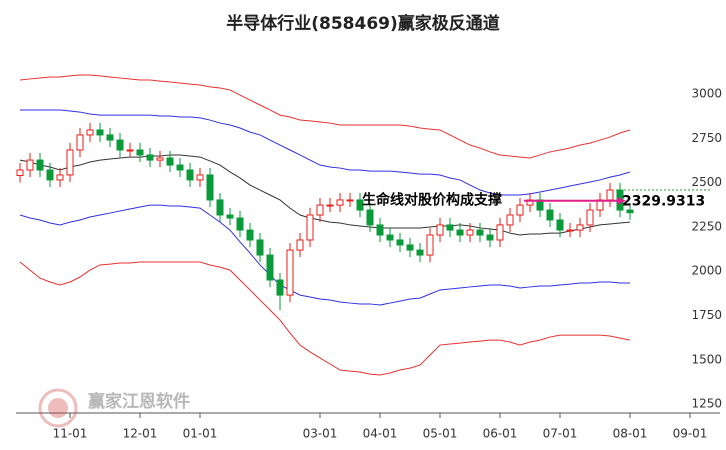 The width and height of the screenshot is (726, 450). I want to click on x-tick-label: 04-01, so click(380, 434).